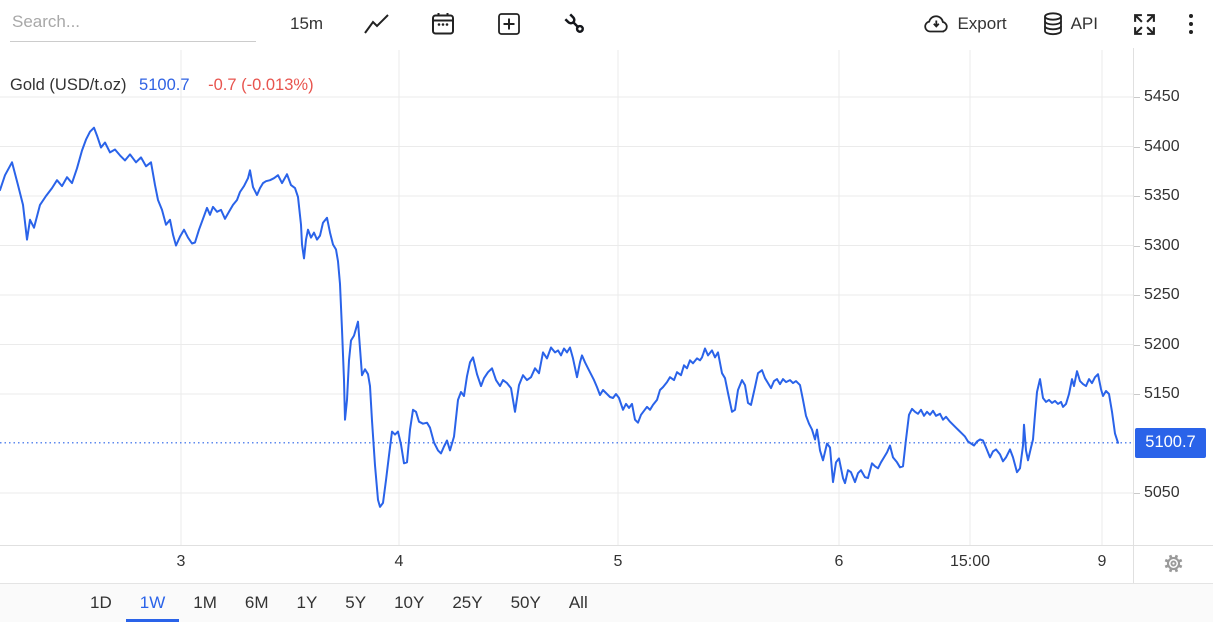 This screenshot has width=1213, height=622. What do you see at coordinates (467, 602) in the screenshot?
I see `range-tab-25y: 25Y` at bounding box center [467, 602].